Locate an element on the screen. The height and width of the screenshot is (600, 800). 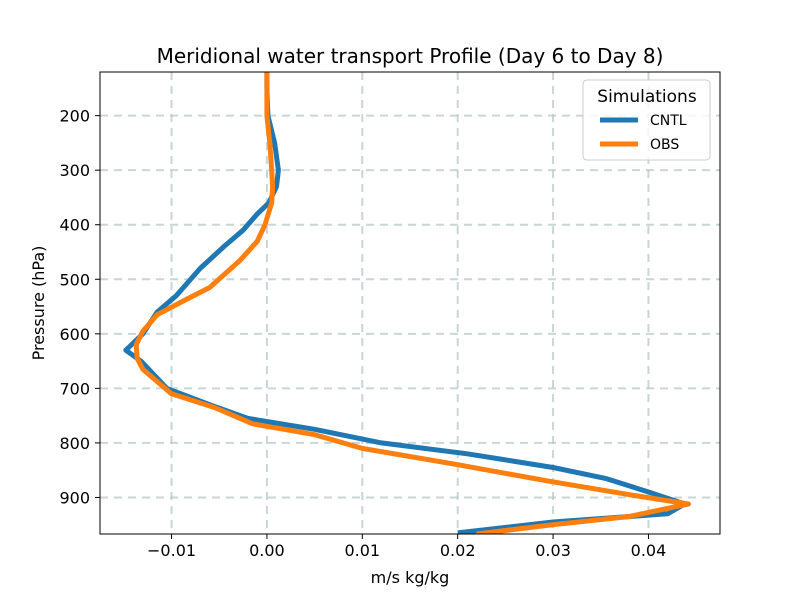
legend: Simulations CNTL OBS is located at coordinates (646, 120).